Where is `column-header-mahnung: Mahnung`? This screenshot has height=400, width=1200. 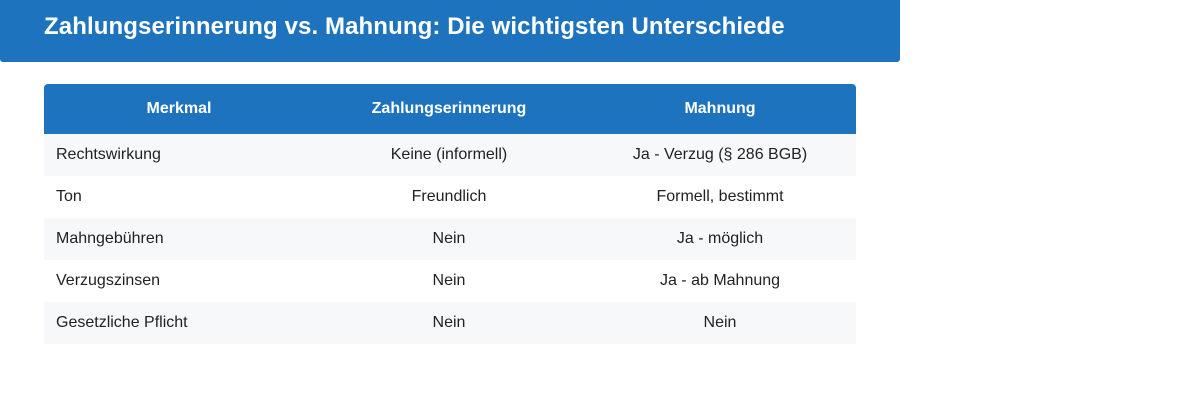 column-header-mahnung: Mahnung is located at coordinates (720, 108).